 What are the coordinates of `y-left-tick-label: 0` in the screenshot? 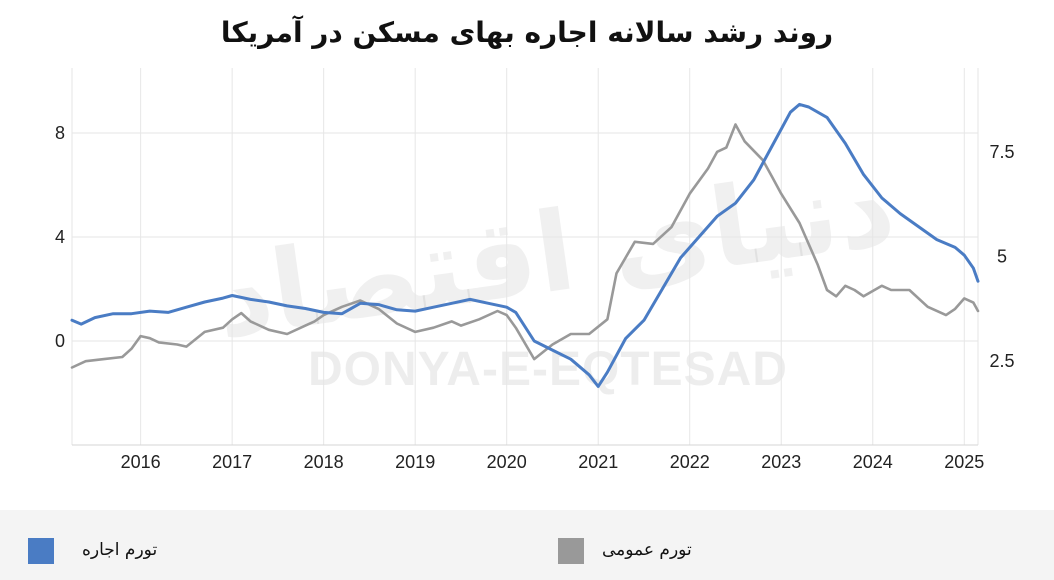 It's located at (60, 341).